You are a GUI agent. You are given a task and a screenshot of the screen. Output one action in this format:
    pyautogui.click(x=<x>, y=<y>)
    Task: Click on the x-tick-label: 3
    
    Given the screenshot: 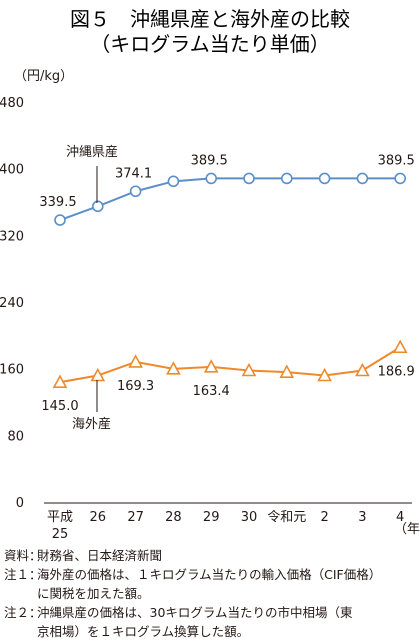 What is the action you would take?
    pyautogui.click(x=362, y=517)
    